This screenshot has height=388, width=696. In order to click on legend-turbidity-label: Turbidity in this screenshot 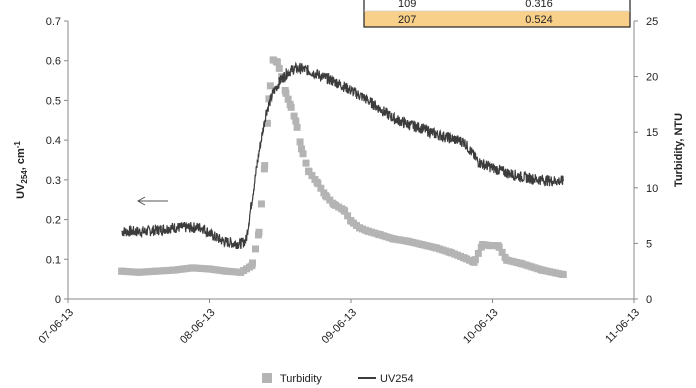, I will do `click(301, 379)`.